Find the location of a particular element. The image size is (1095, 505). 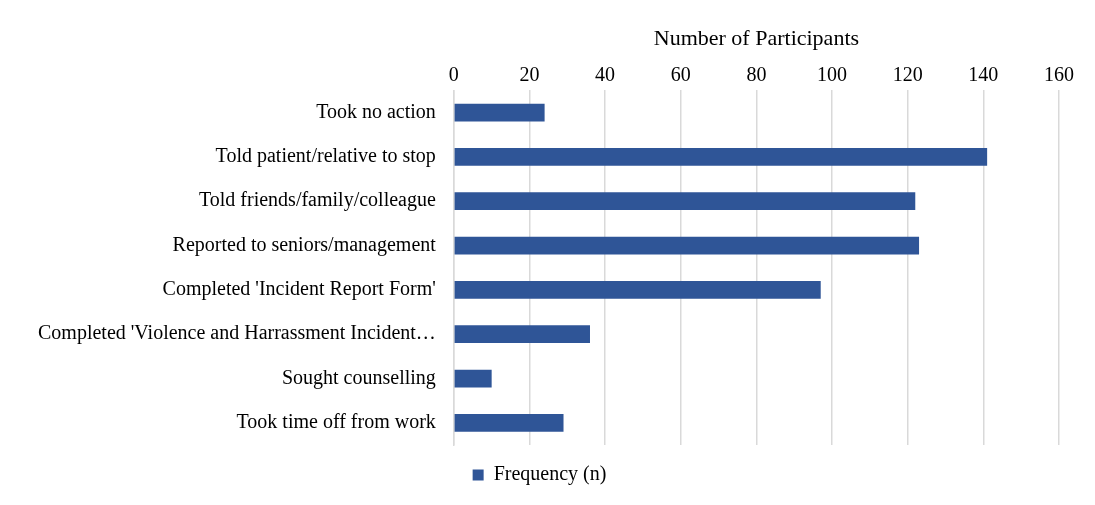

x-tick-label: 20 is located at coordinates (529, 73).